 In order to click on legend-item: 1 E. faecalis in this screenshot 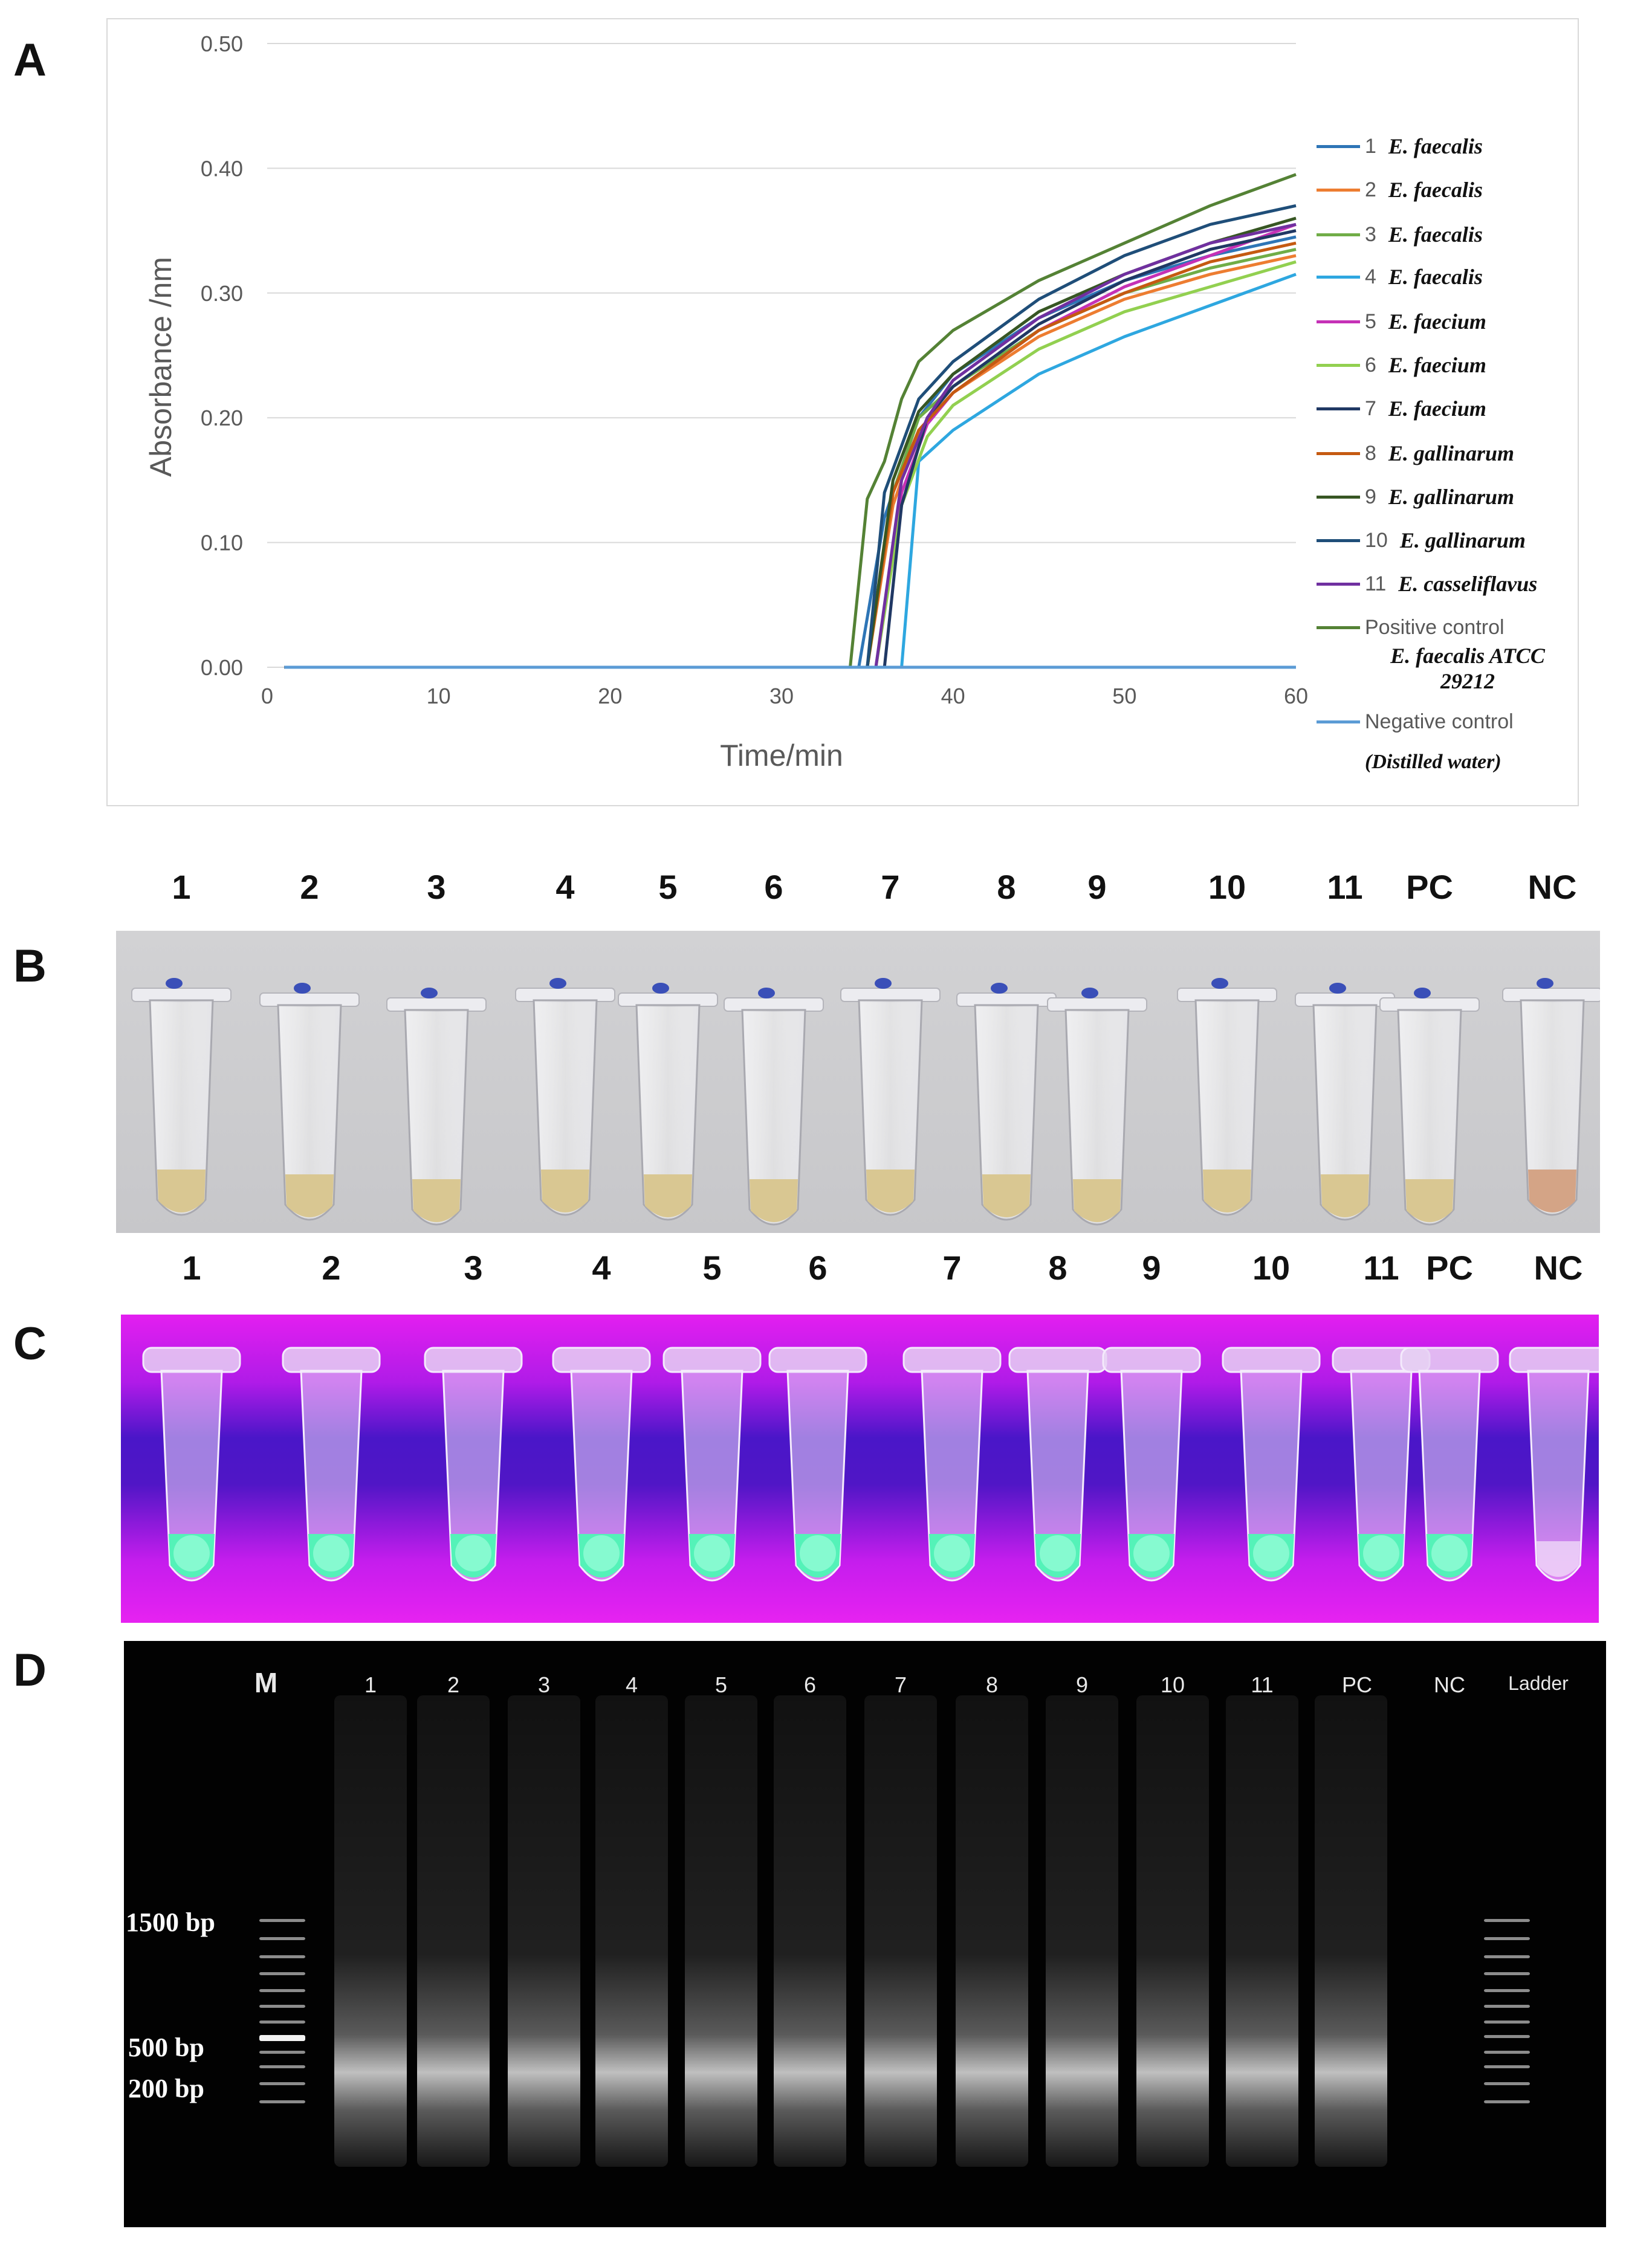, I will do `click(1400, 146)`.